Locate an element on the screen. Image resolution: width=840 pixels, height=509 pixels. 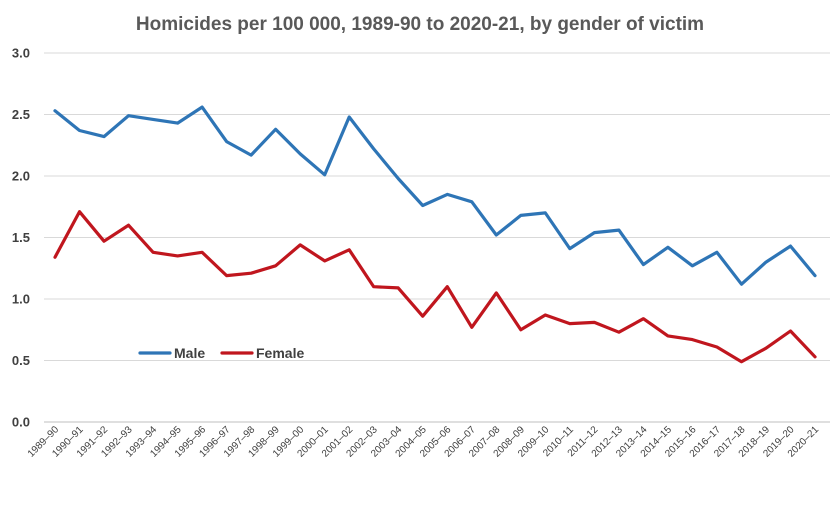
y-tick-label: 2.5 is located at coordinates (21, 114).